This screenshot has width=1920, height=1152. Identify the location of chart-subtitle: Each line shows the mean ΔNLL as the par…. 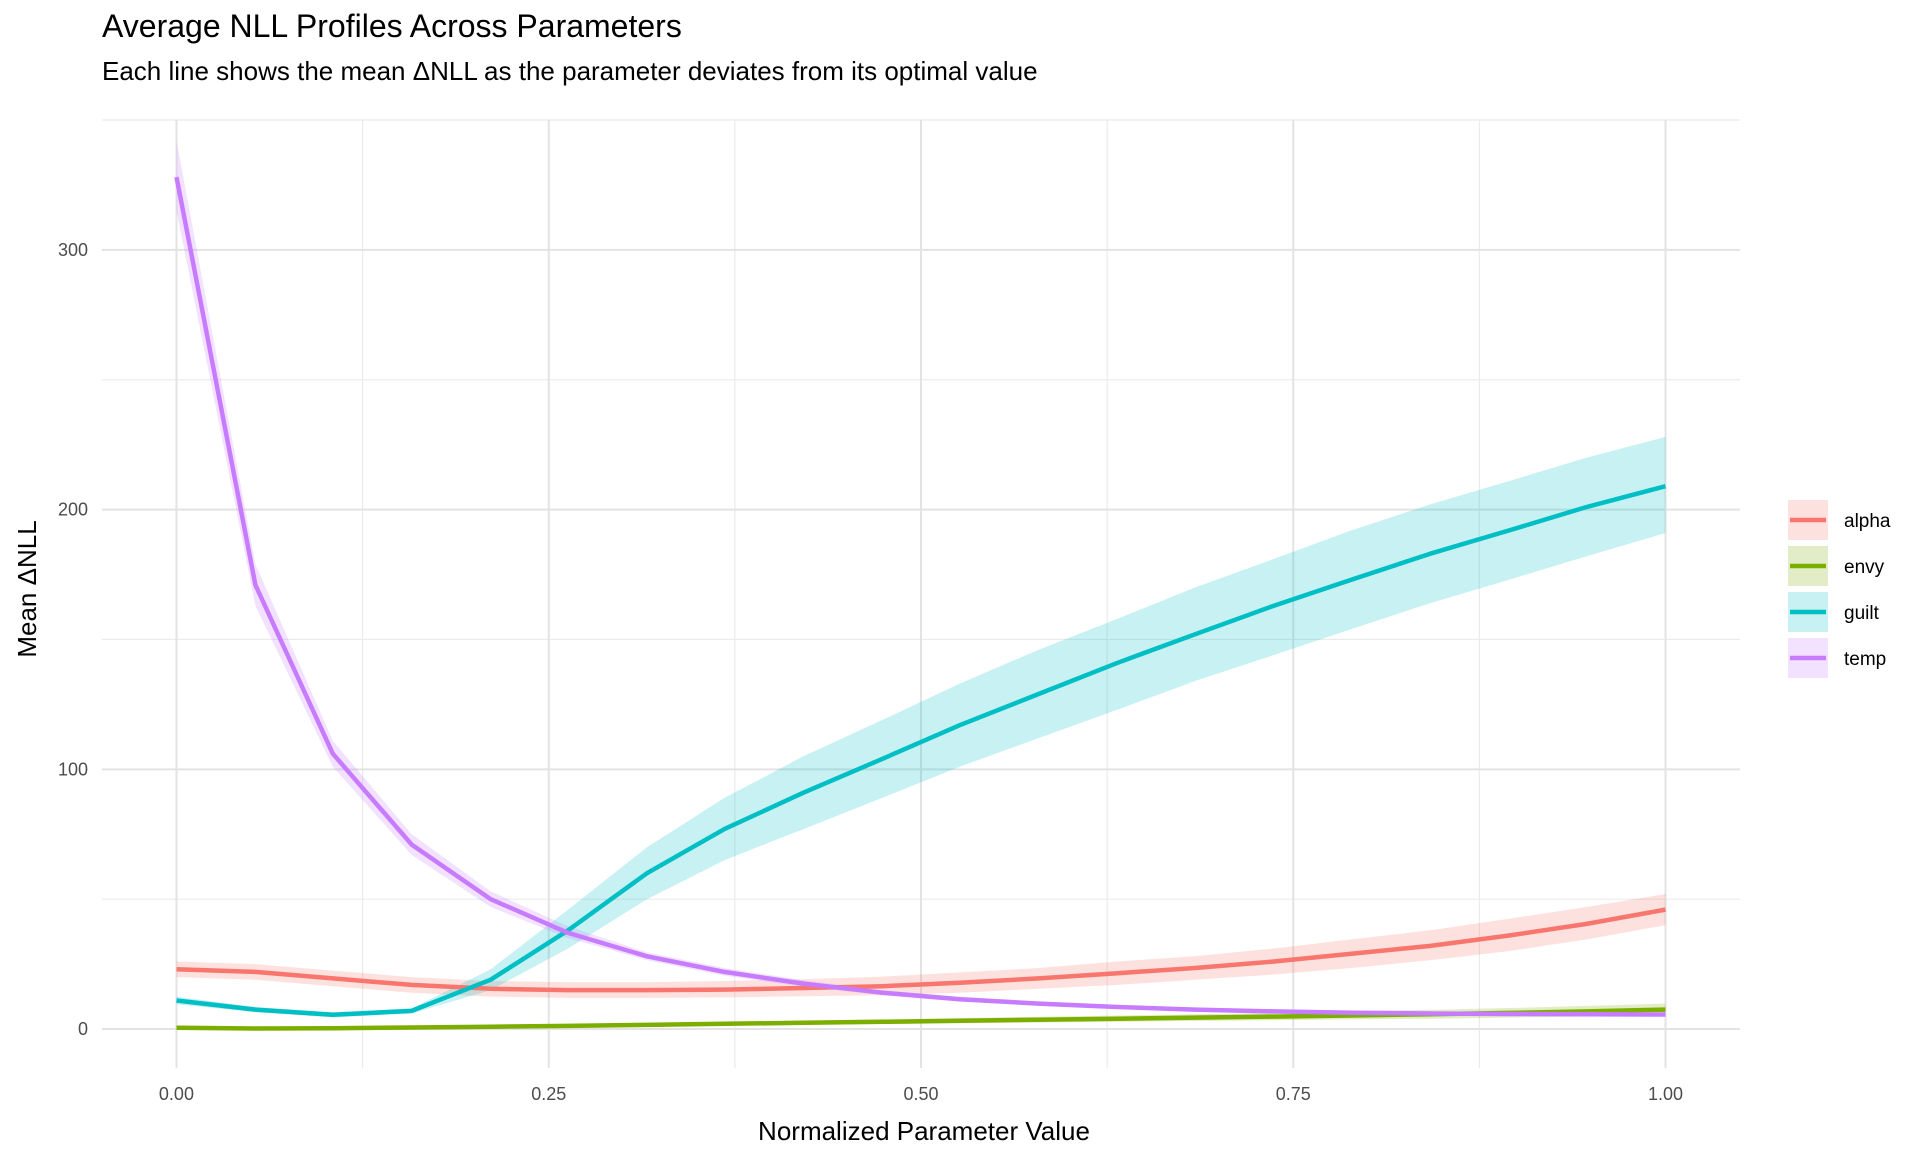
(570, 71).